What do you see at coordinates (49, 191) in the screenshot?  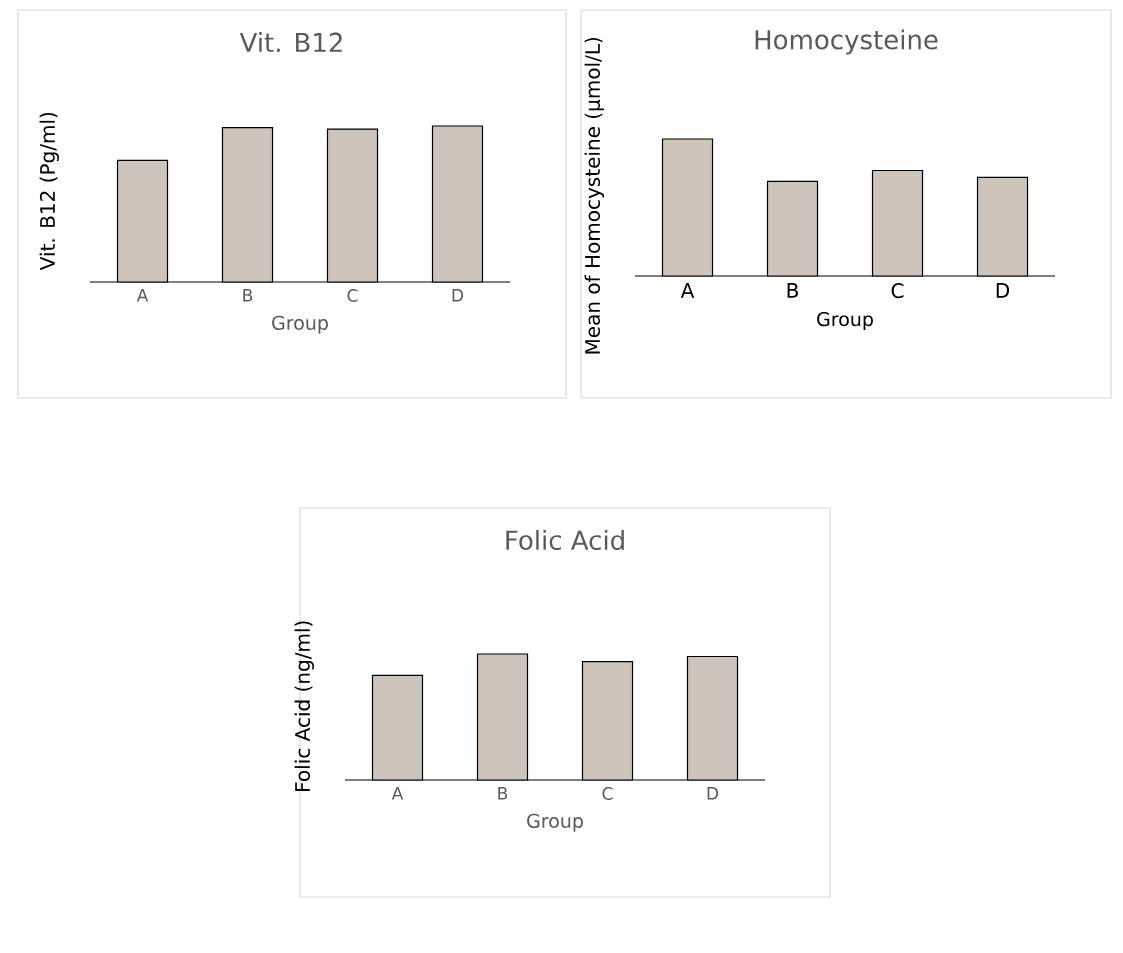 I see `y-axis-title: Vit. B12 (Pg/ml)` at bounding box center [49, 191].